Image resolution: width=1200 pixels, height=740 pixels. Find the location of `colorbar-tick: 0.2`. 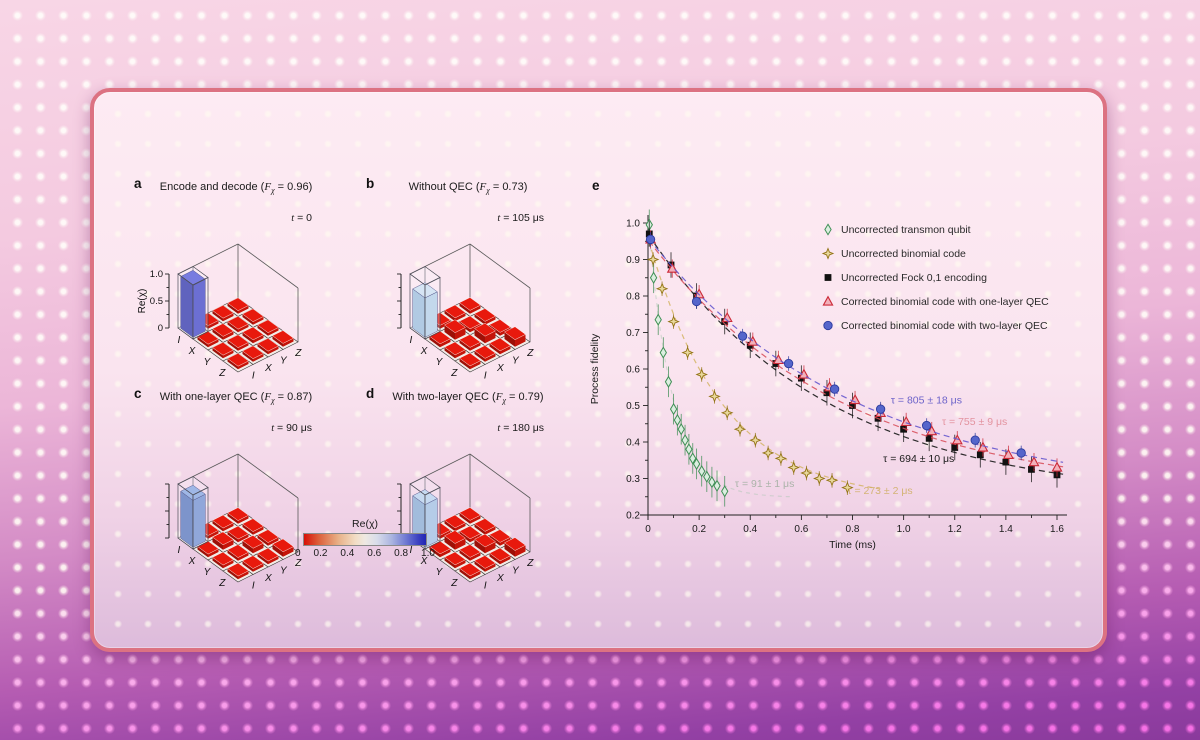

colorbar-tick: 0.2 is located at coordinates (320, 553).